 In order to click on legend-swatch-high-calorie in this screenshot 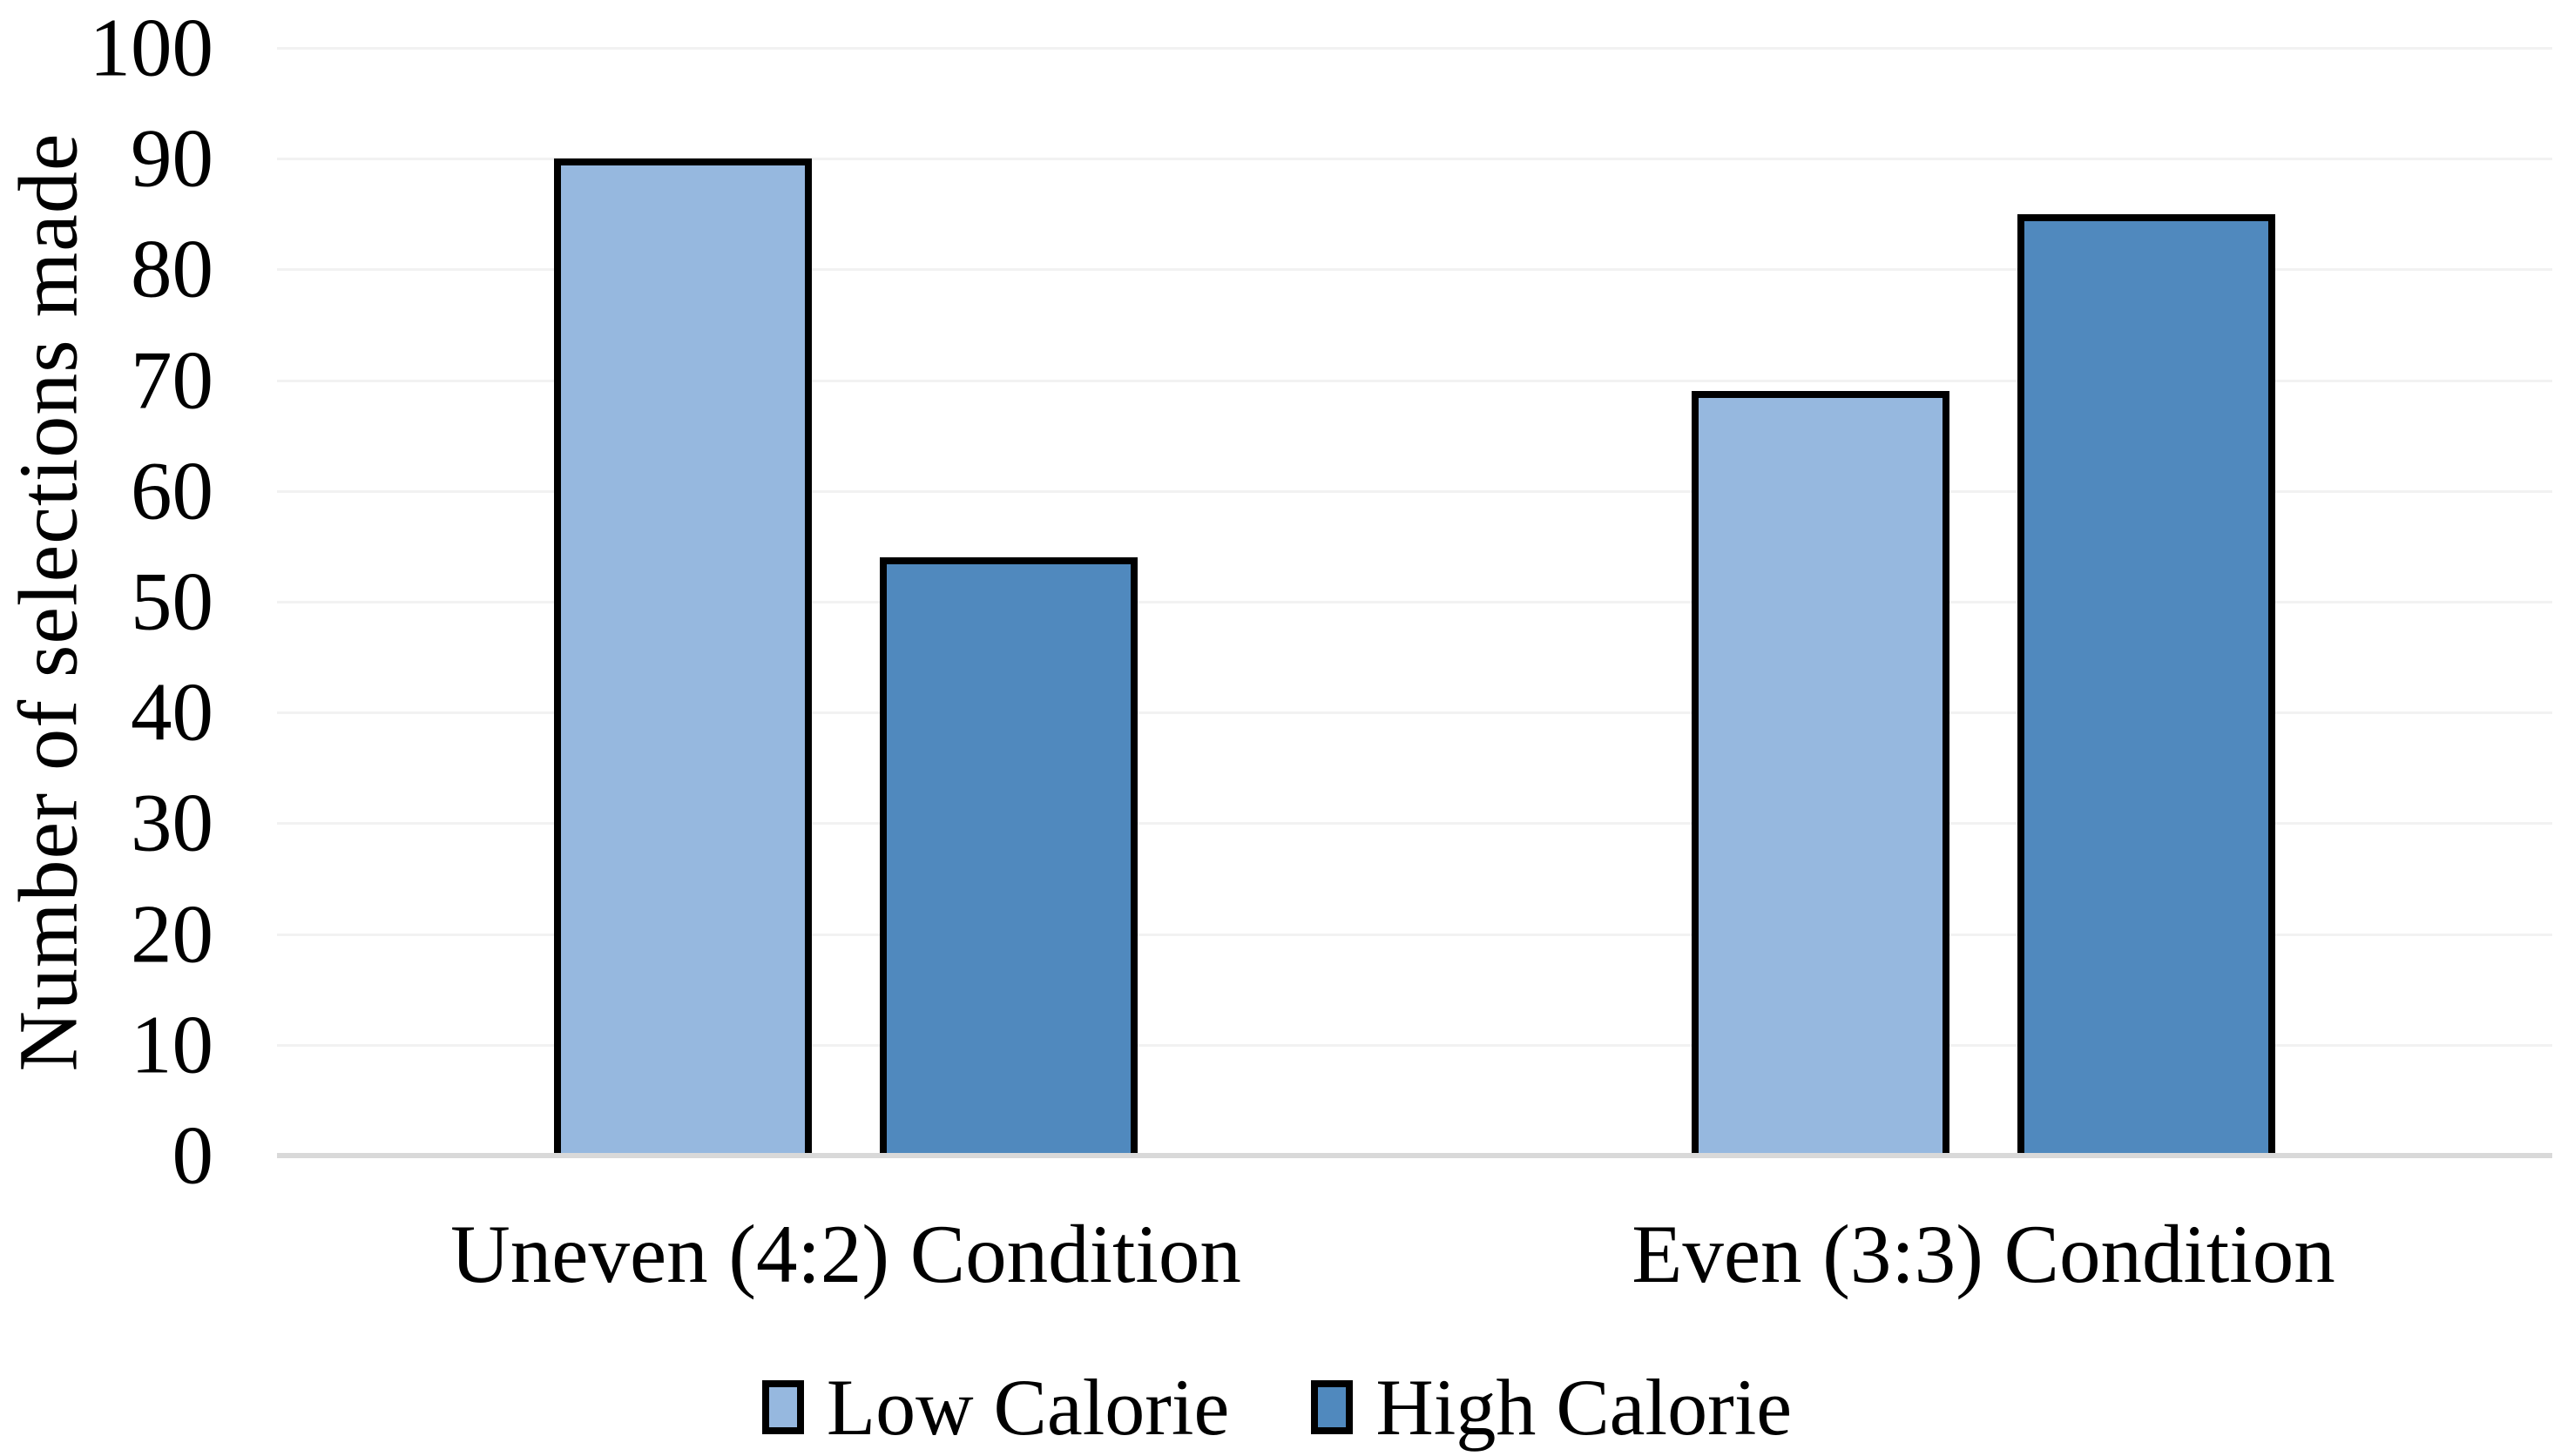, I will do `click(1332, 1407)`.